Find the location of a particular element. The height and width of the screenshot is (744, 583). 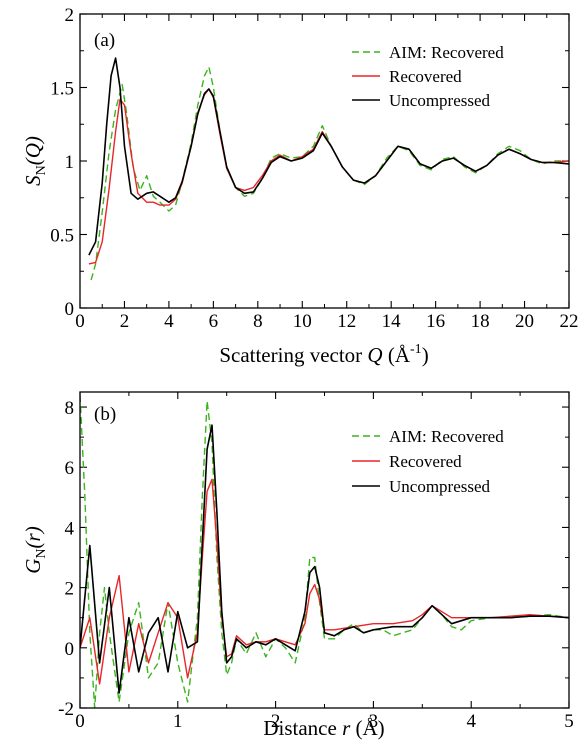

y-tick-label: 1 is located at coordinates (70, 162).